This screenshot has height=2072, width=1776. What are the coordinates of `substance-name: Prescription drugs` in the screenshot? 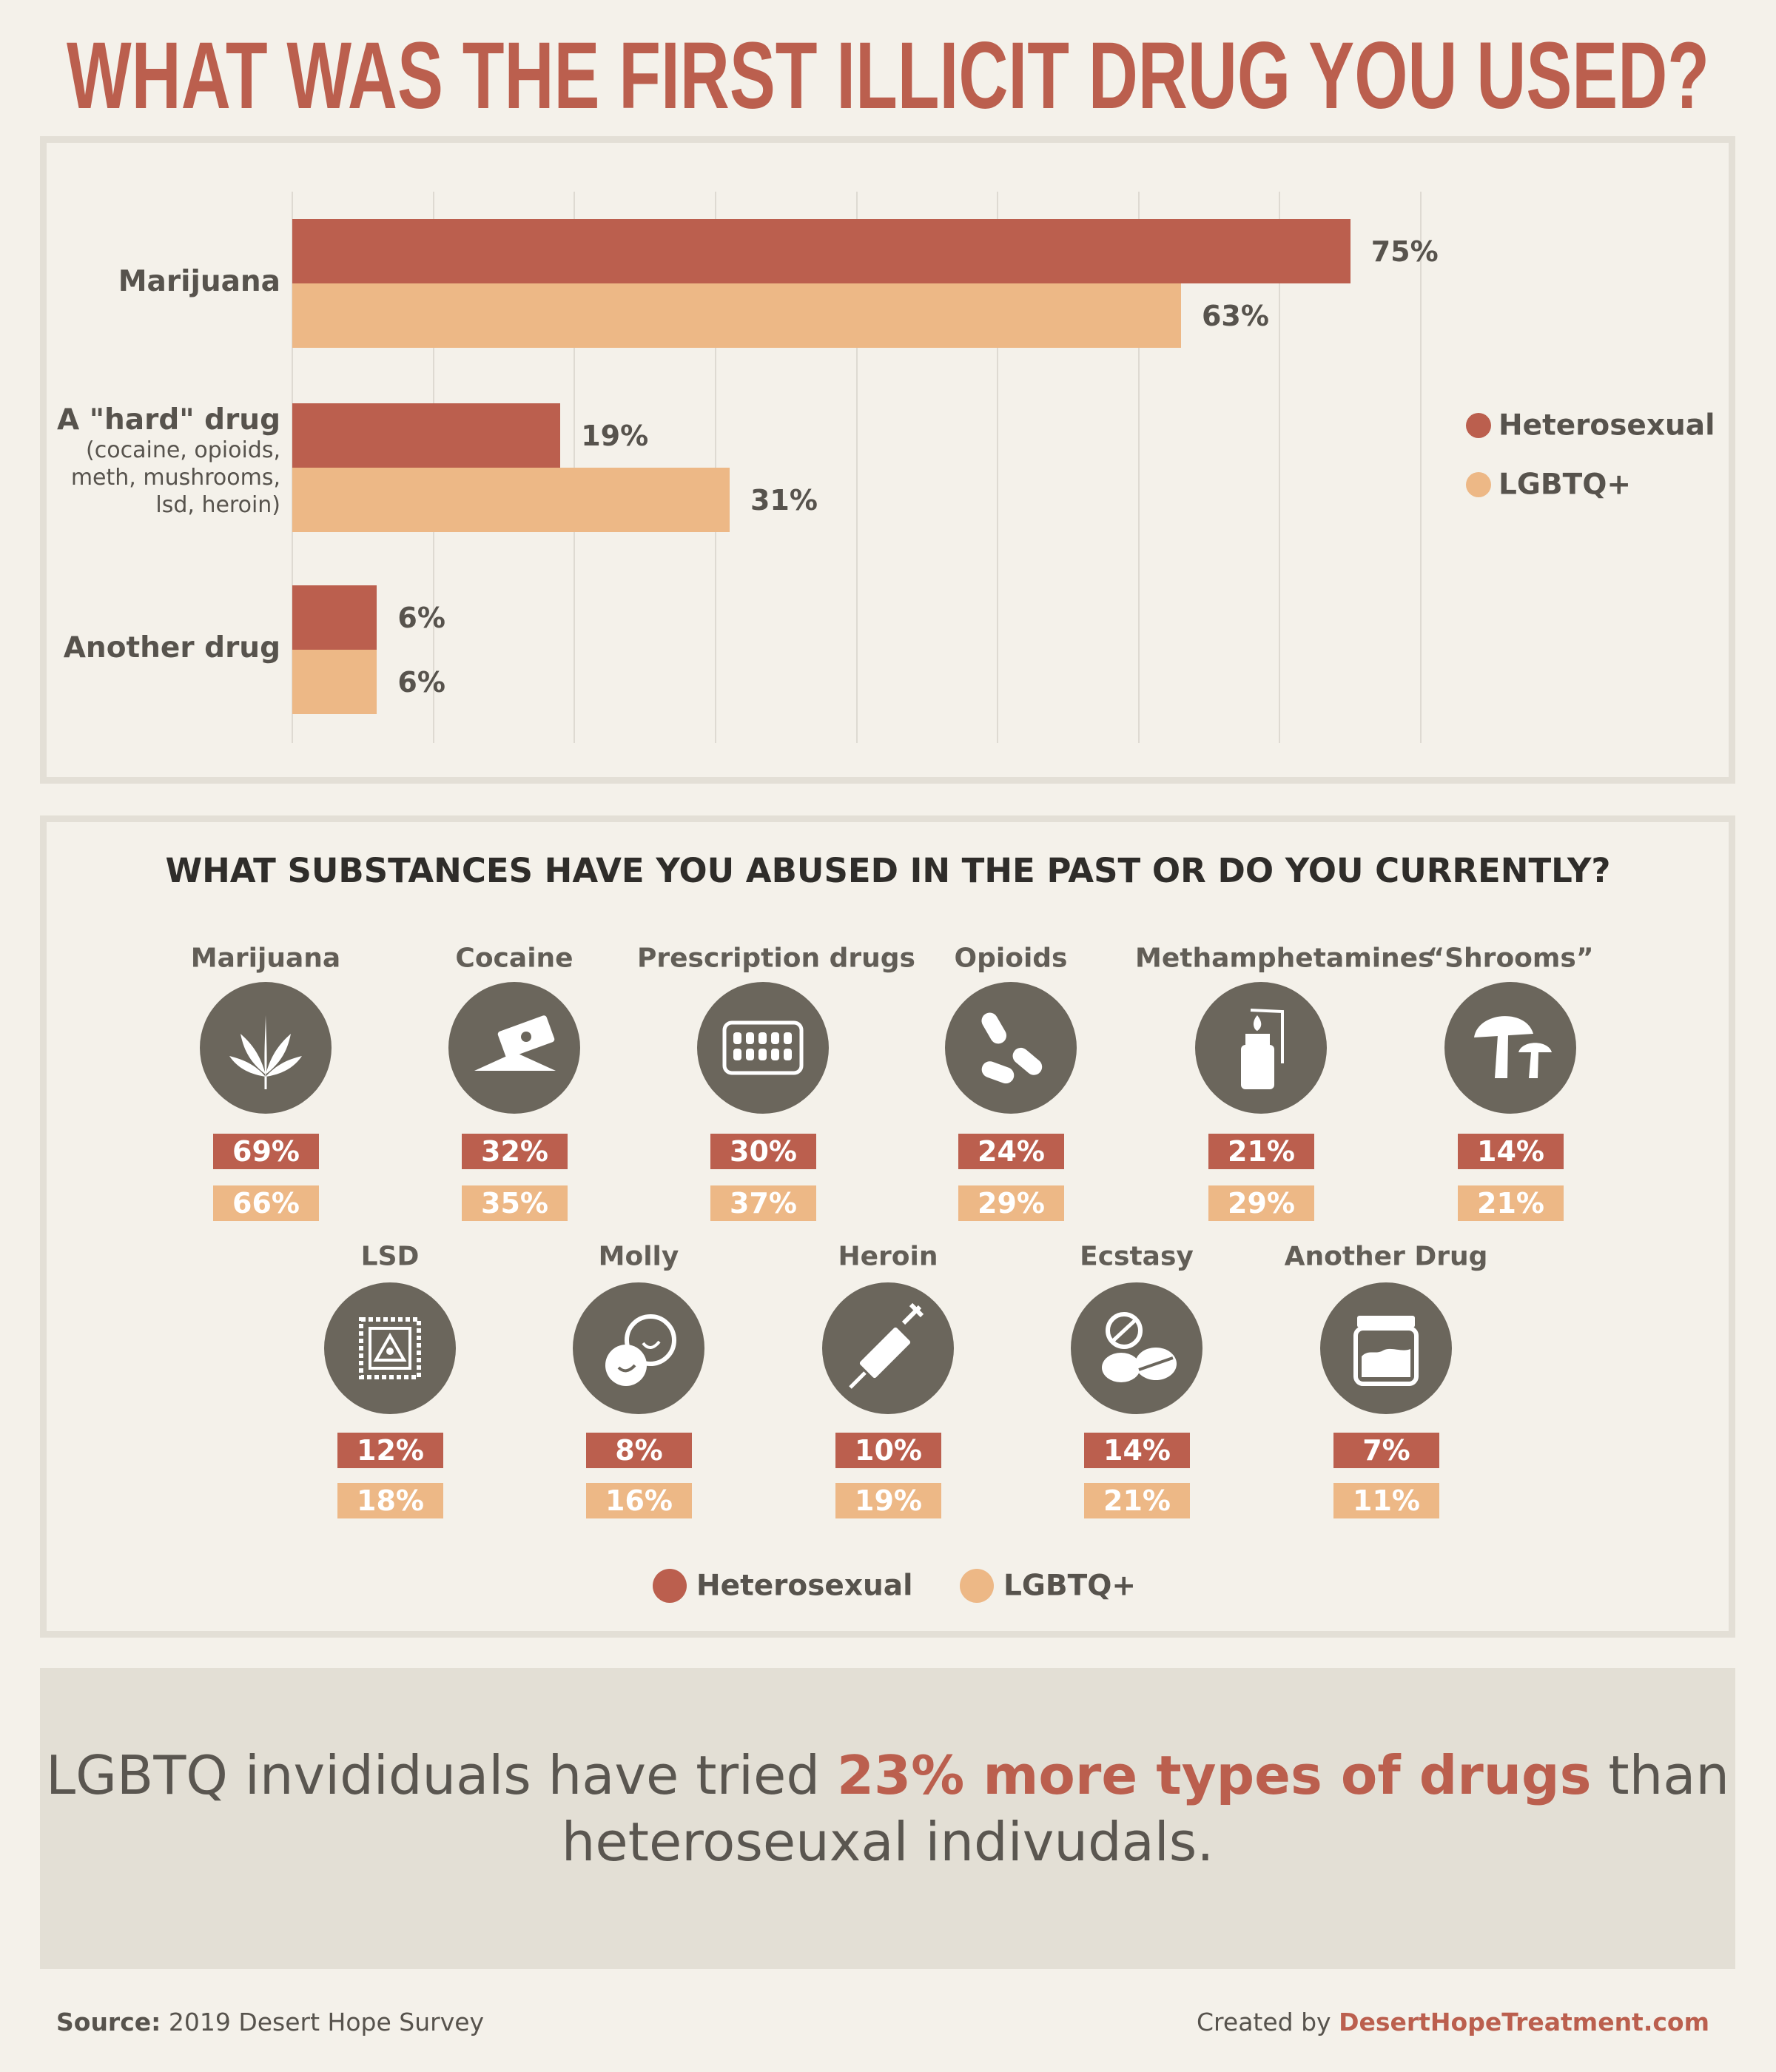 It's located at (776, 958).